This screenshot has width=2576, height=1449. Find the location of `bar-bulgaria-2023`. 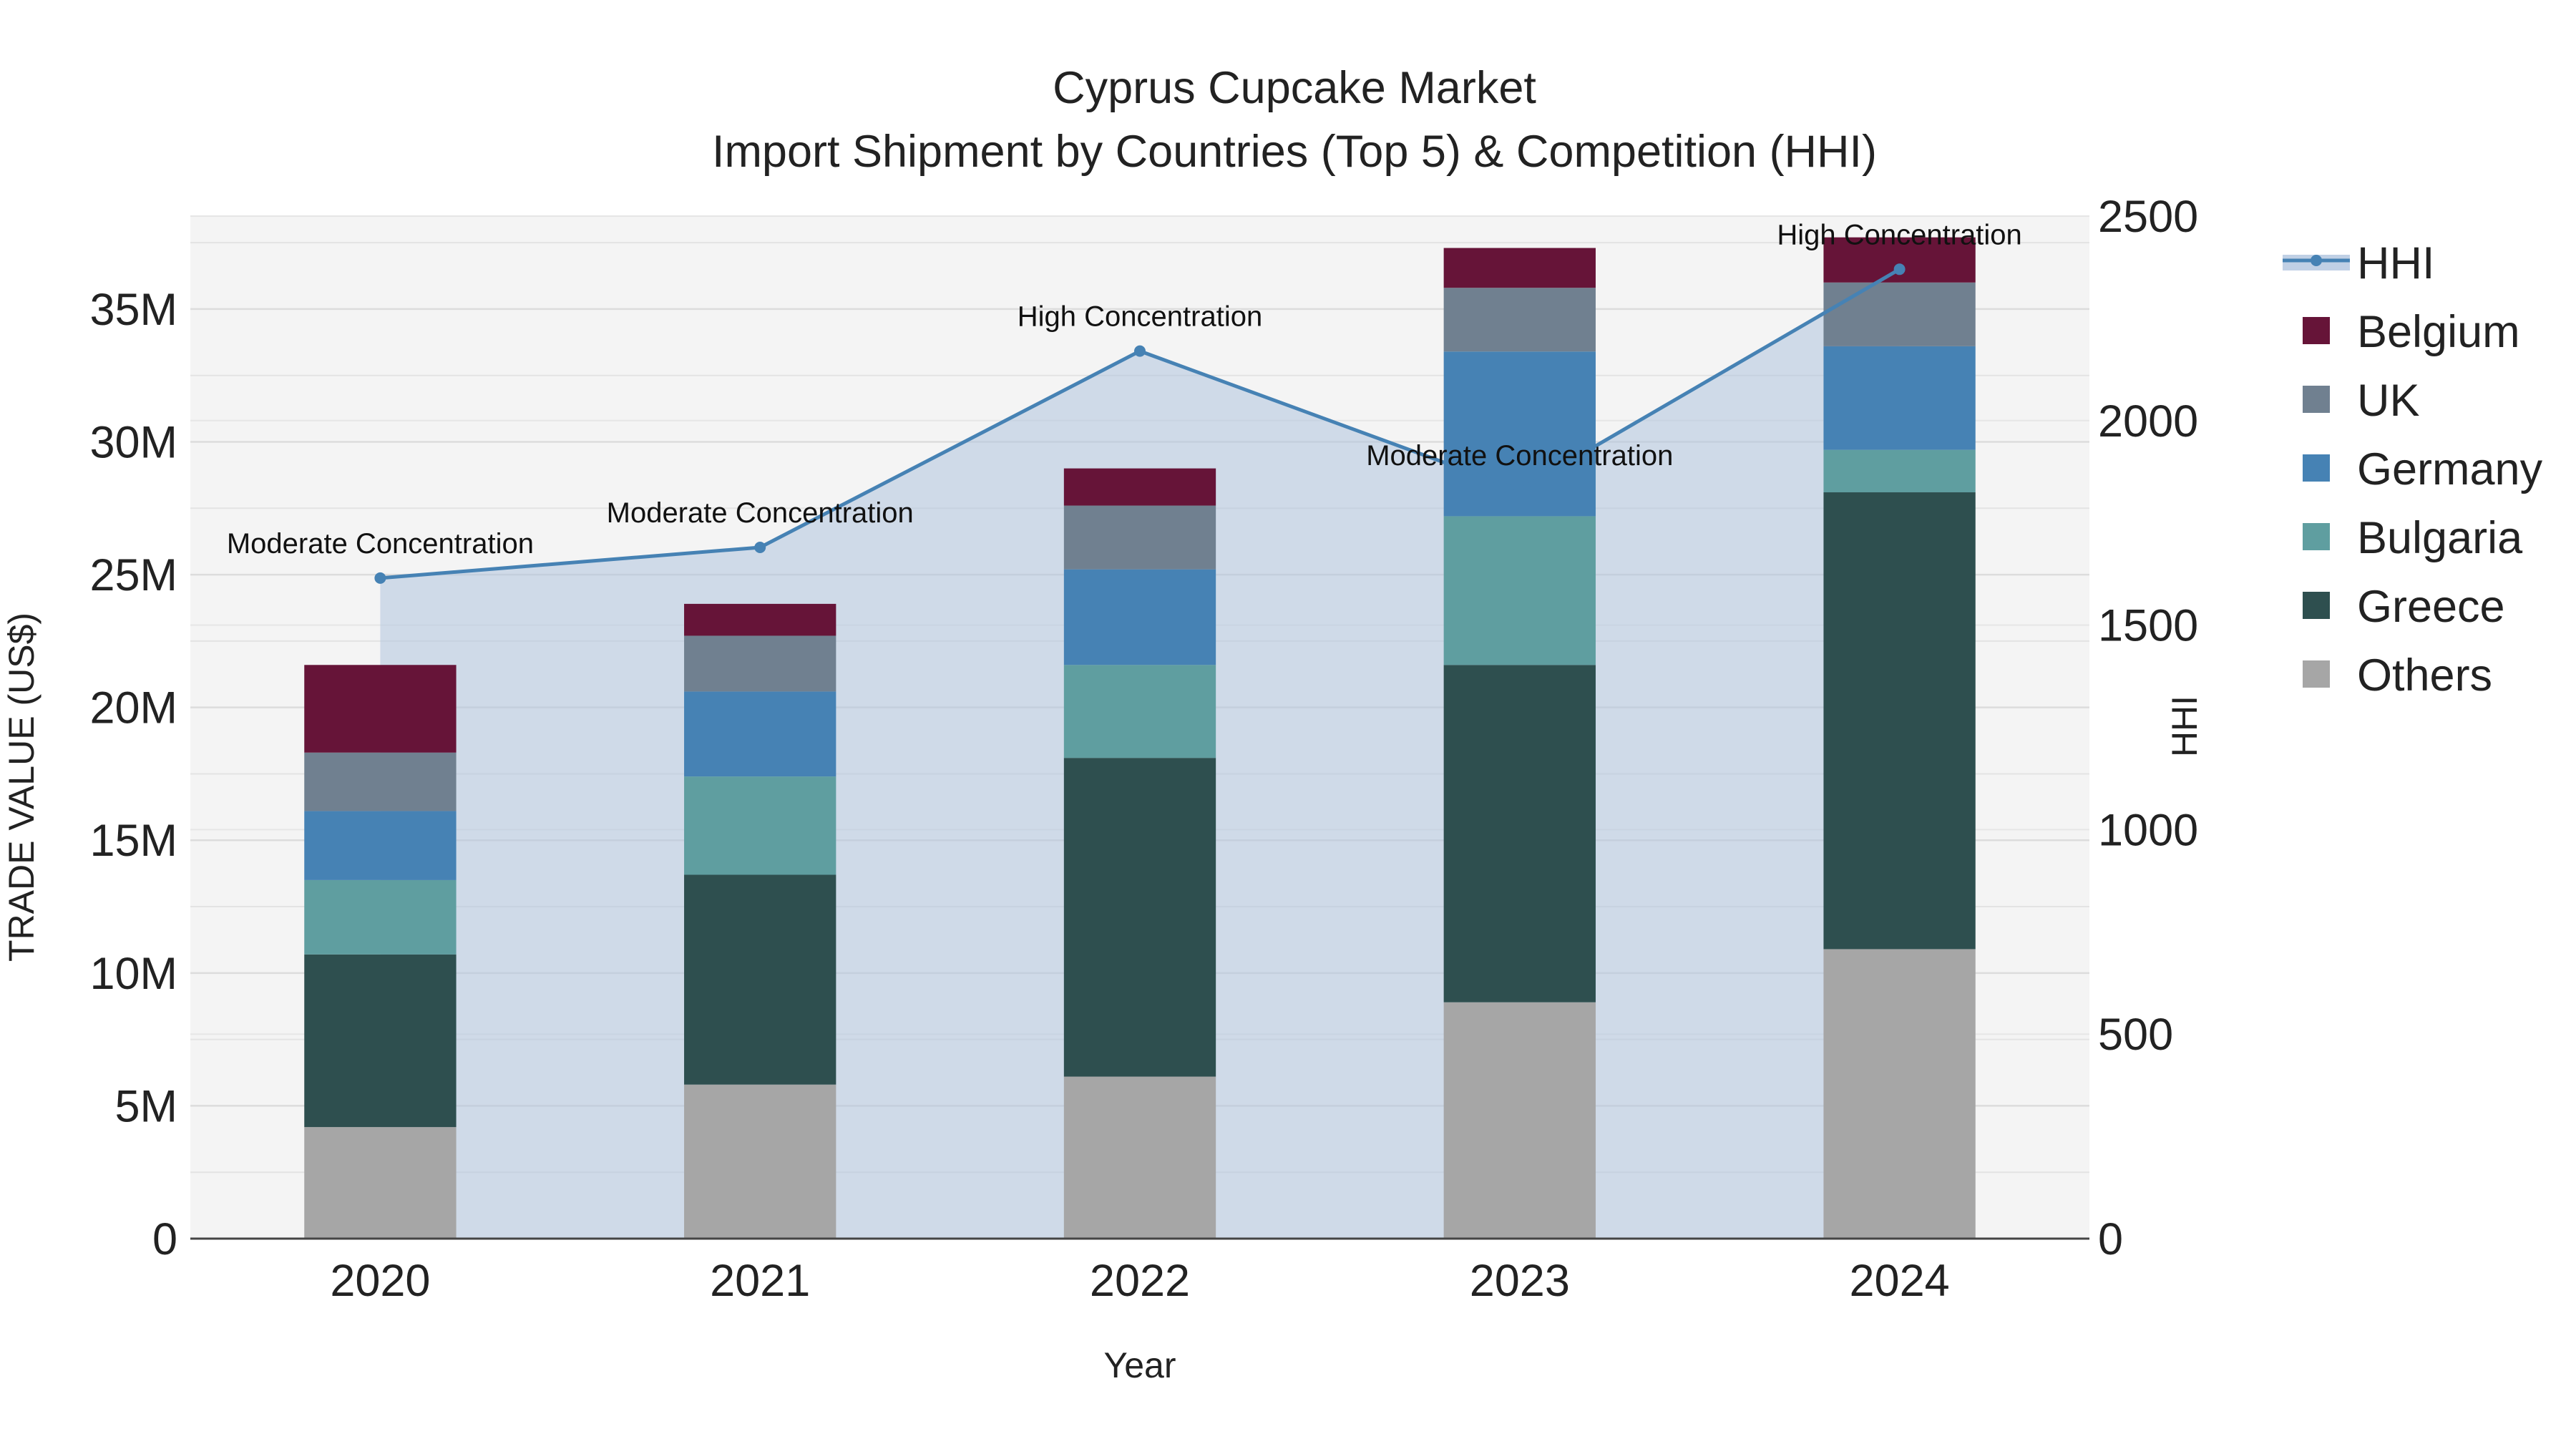

bar-bulgaria-2023 is located at coordinates (1519, 590).